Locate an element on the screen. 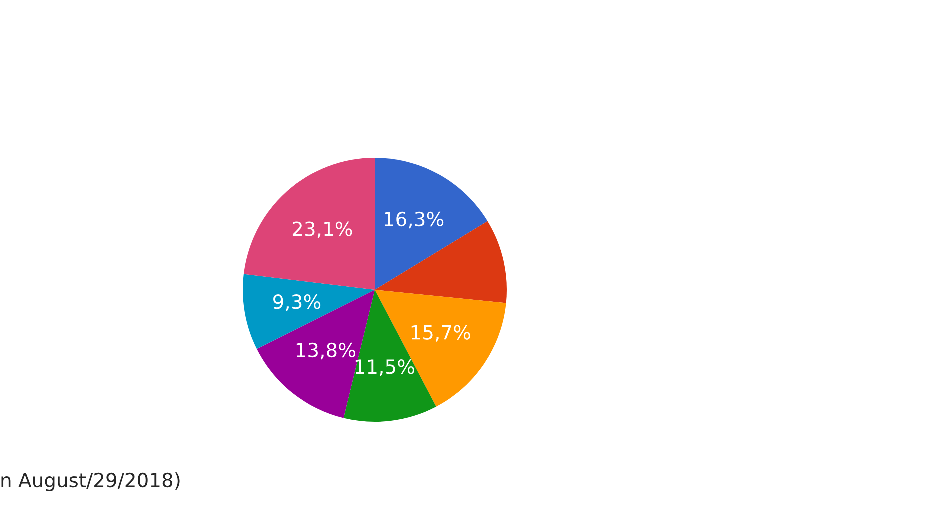 The height and width of the screenshot is (522, 928). data-label: 15,7% is located at coordinates (441, 333).